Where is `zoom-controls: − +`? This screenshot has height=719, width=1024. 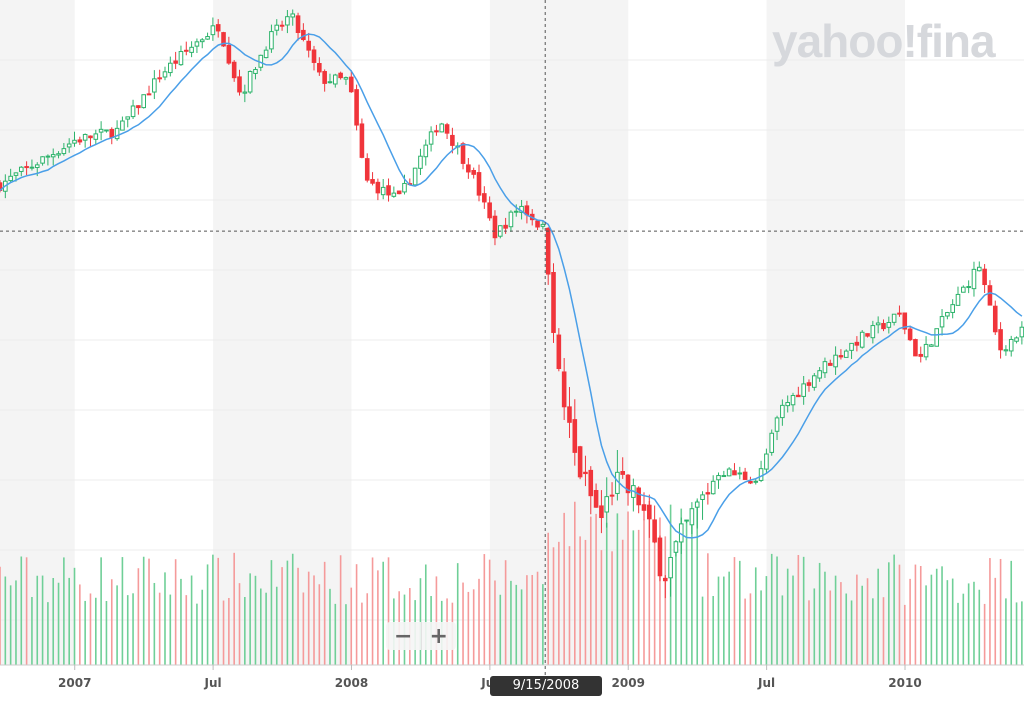
zoom-controls: − + is located at coordinates (421, 636).